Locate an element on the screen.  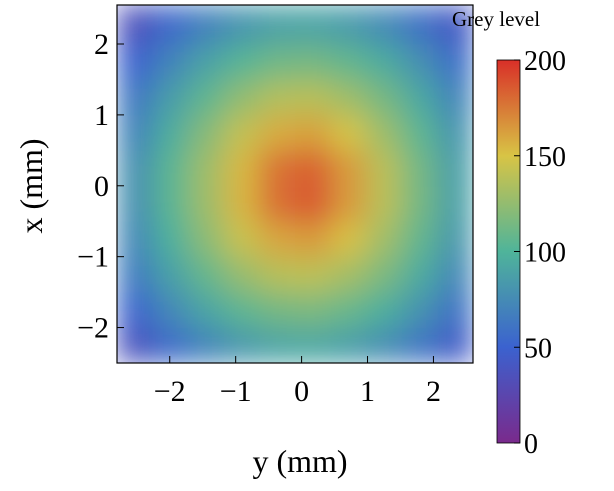
colorbar-tick-label: 200 is located at coordinates (545, 61).